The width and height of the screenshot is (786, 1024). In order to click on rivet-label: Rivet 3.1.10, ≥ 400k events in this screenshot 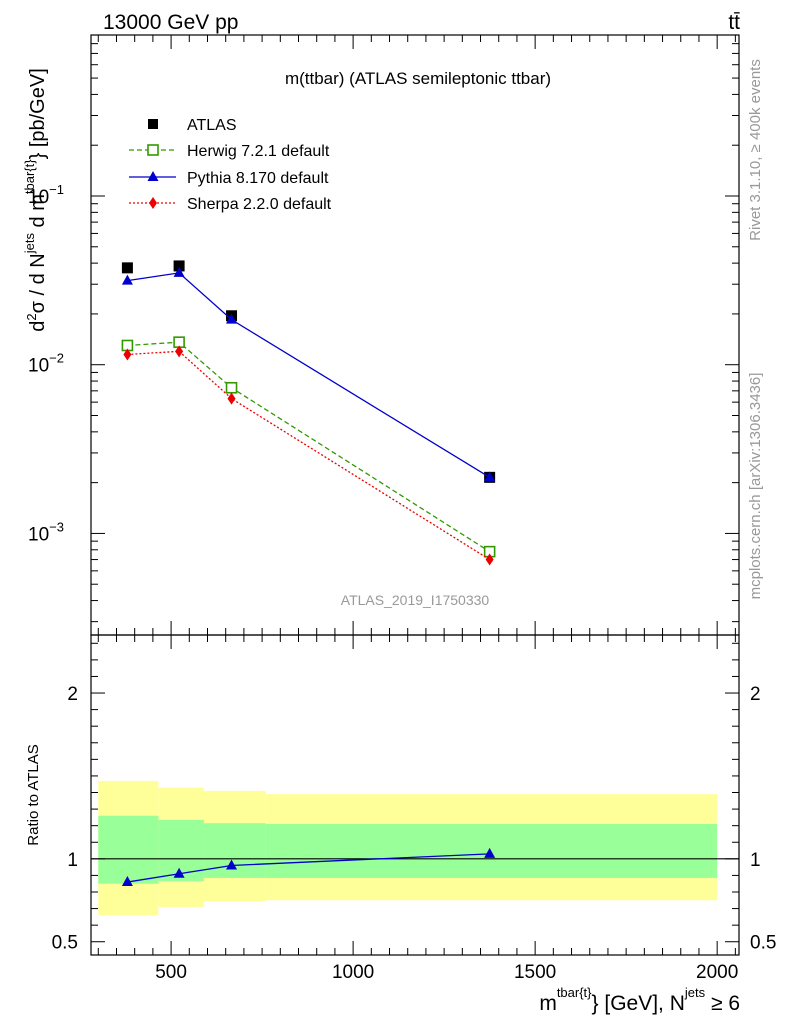, I will do `click(755, 150)`.